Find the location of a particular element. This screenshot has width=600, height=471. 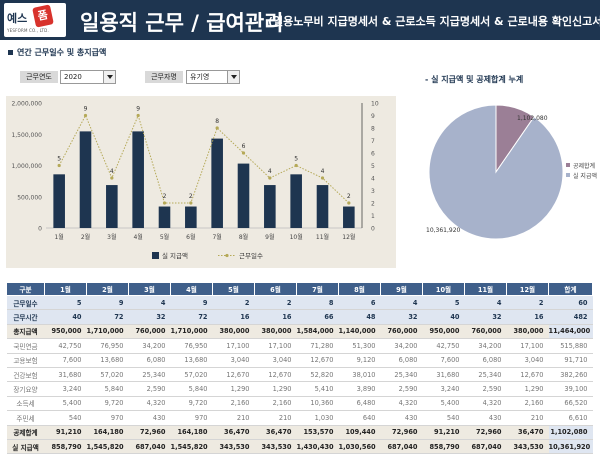

table-cell: 1,584,000 is located at coordinates (317, 332).